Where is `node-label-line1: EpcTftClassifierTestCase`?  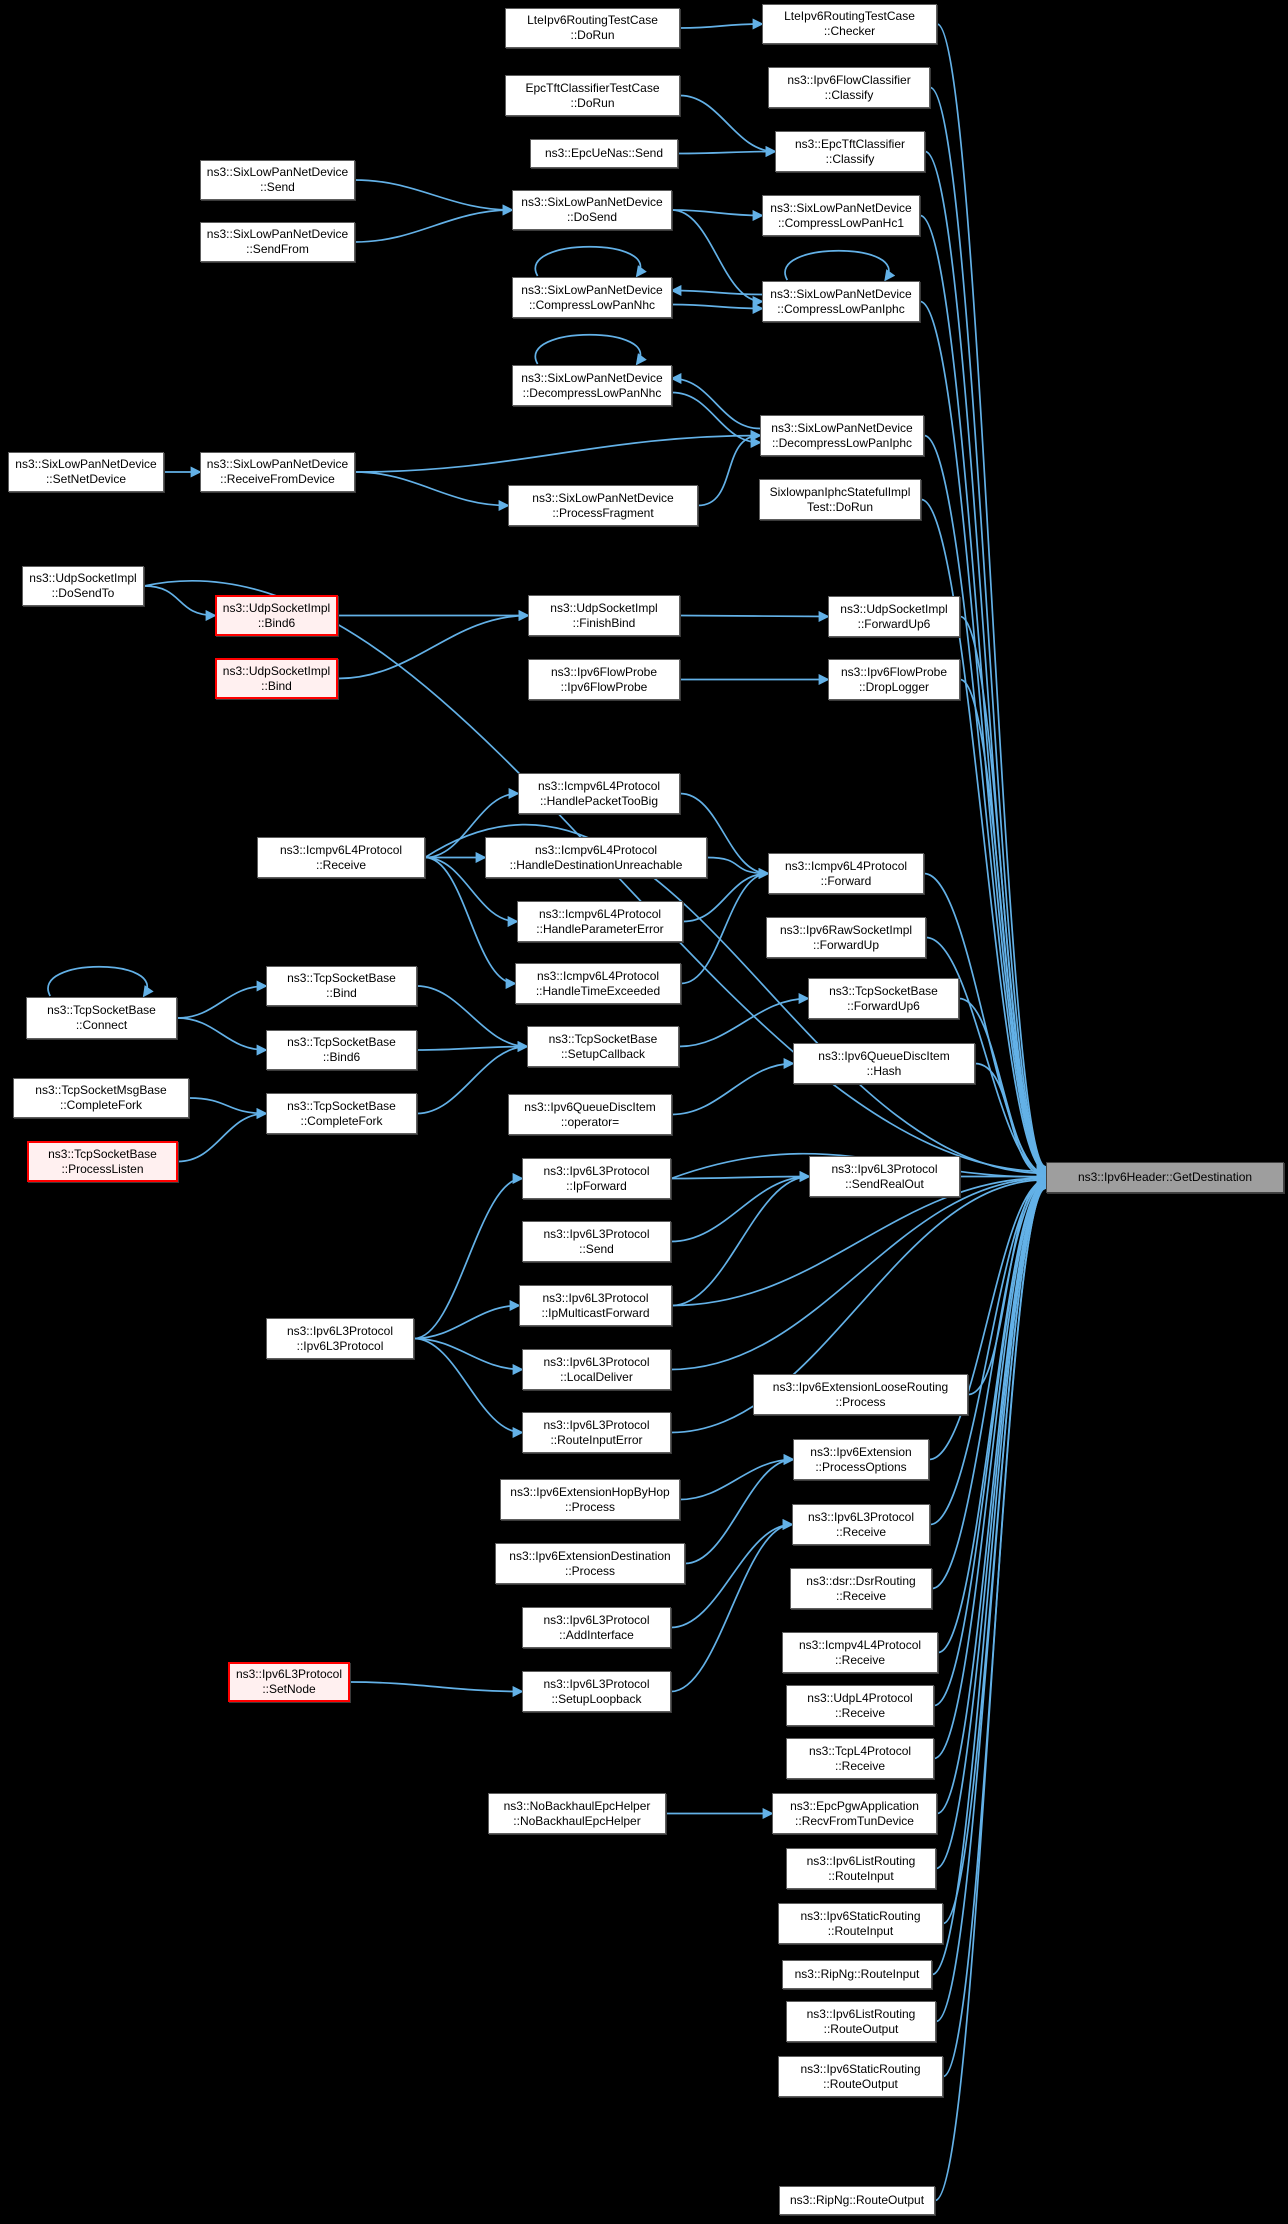 node-label-line1: EpcTftClassifierTestCase is located at coordinates (592, 87).